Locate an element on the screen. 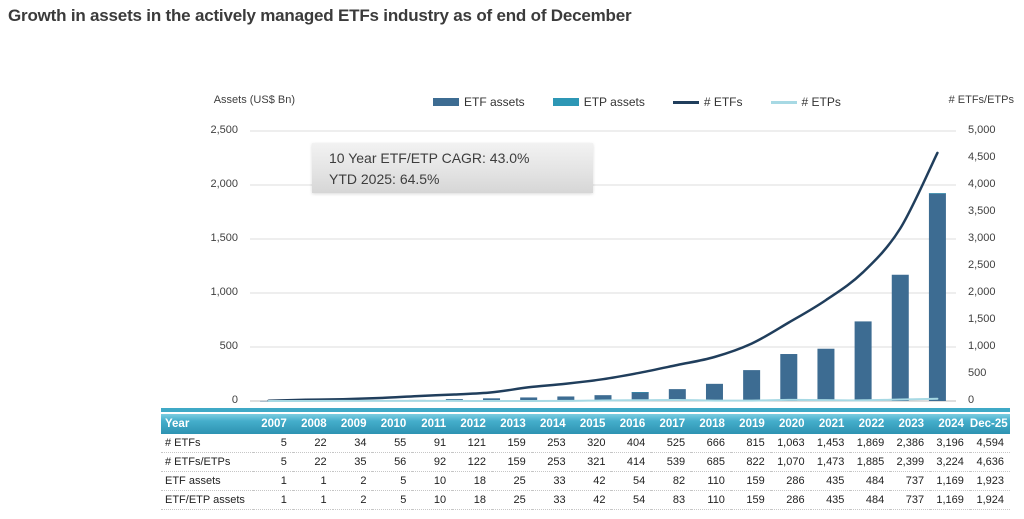 The image size is (1024, 519). table-cell: 35 is located at coordinates (352, 462).